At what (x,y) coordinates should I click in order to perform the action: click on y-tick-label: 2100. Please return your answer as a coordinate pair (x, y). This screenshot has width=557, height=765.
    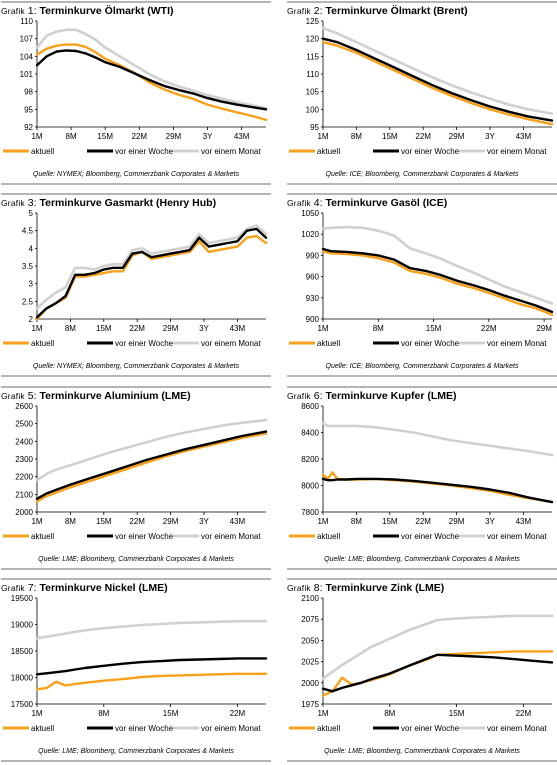
    Looking at the image, I should click on (24, 494).